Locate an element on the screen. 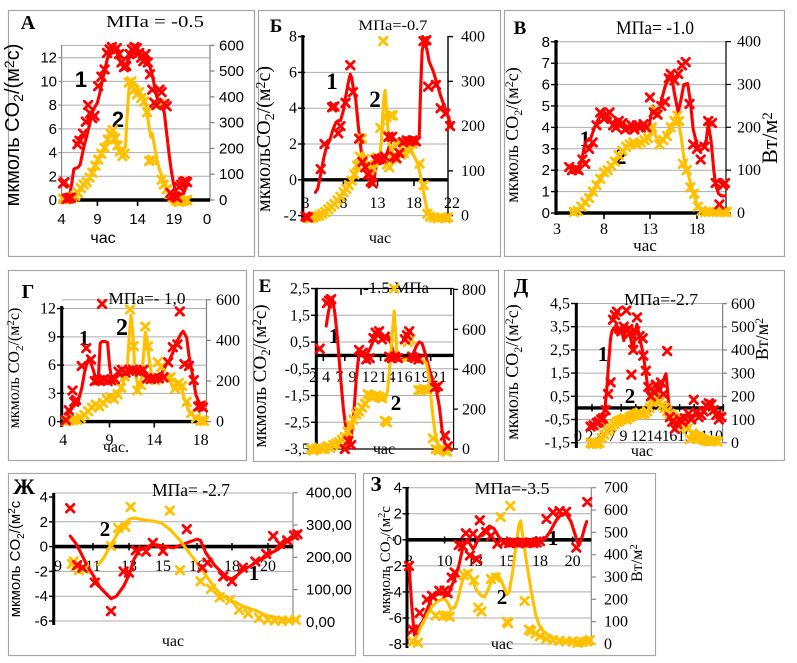 This screenshot has width=797, height=663. svg-text: 2,5 is located at coordinates (300, 289).